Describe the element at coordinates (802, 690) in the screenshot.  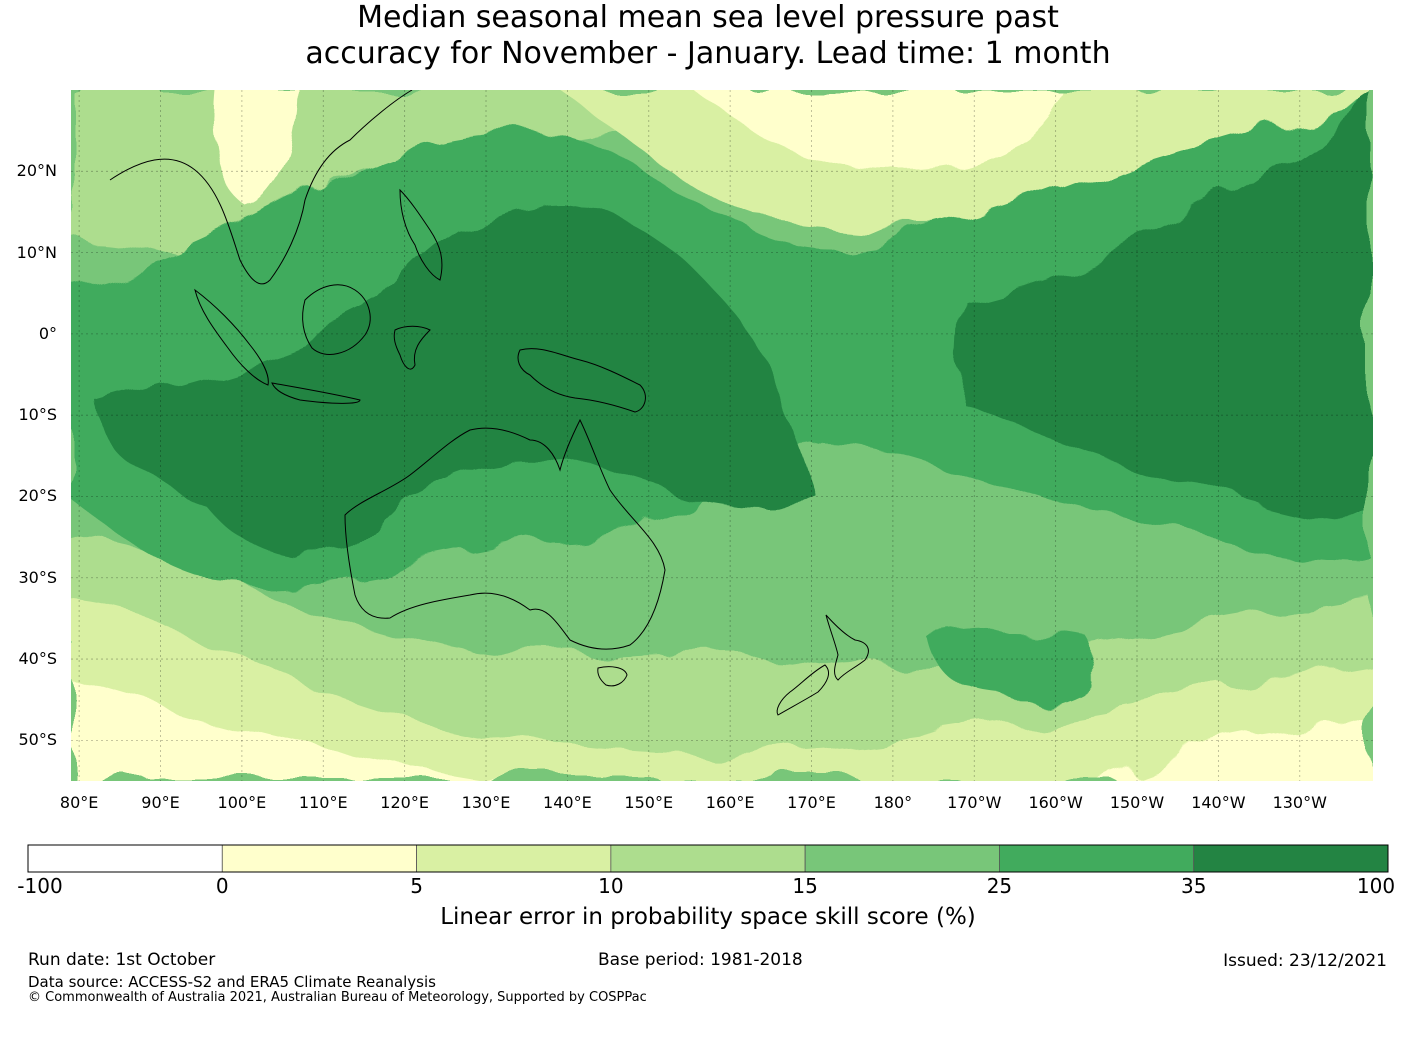
I see `coast-new-zealand-south` at that location.